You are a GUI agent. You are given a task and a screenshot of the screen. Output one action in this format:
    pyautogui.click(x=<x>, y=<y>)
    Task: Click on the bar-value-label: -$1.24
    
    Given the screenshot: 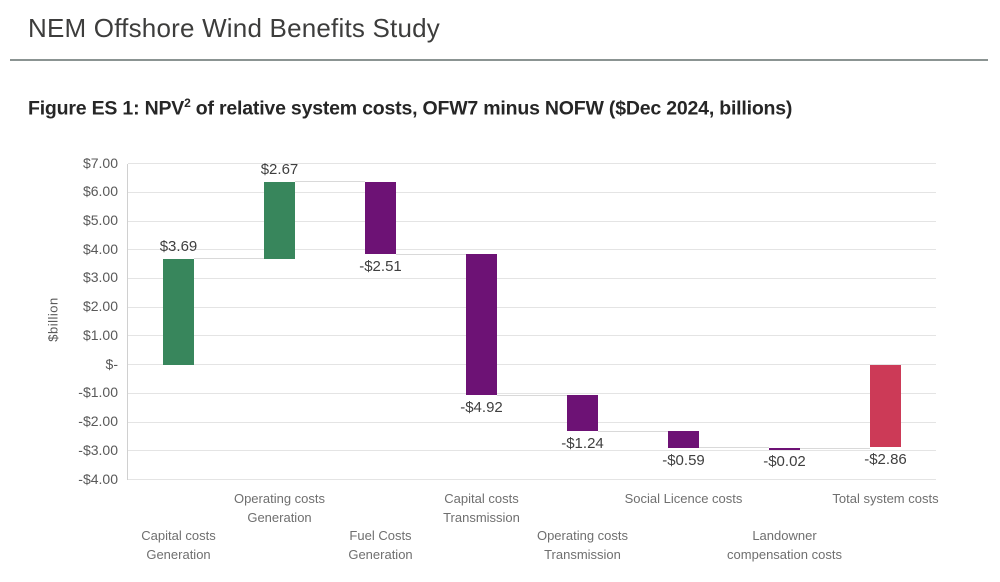 What is the action you would take?
    pyautogui.click(x=582, y=443)
    